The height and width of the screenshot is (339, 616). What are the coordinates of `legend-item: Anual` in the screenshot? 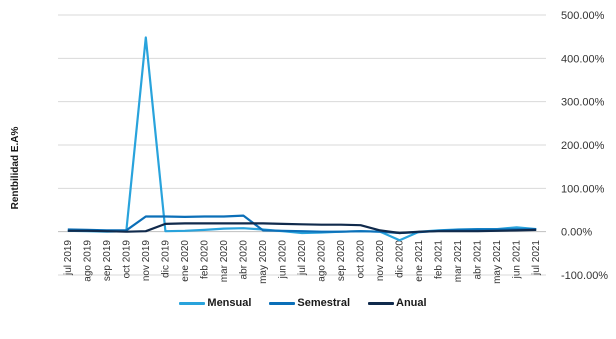 It's located at (397, 303).